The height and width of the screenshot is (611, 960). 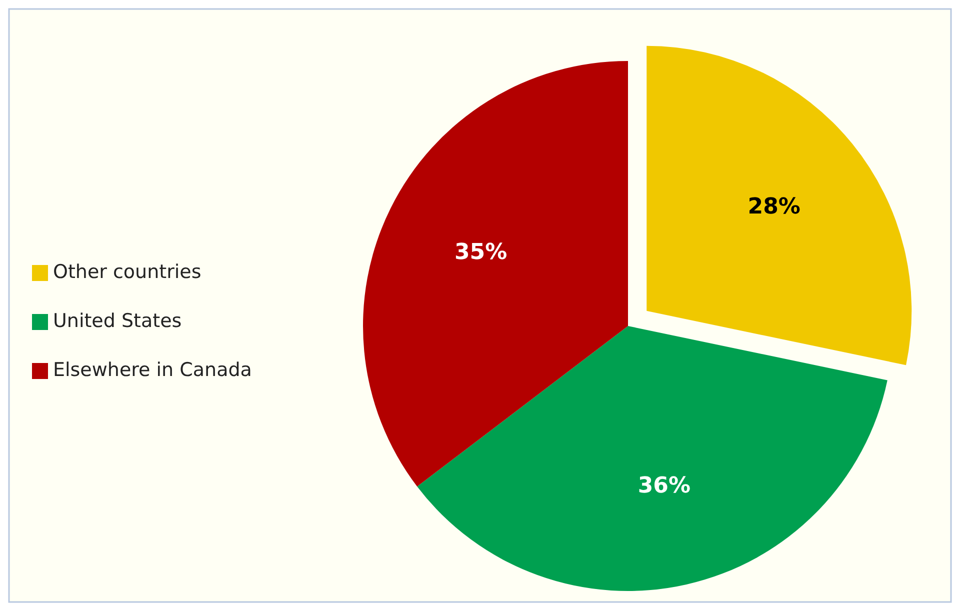 I want to click on legend-label: United States, so click(x=117, y=321).